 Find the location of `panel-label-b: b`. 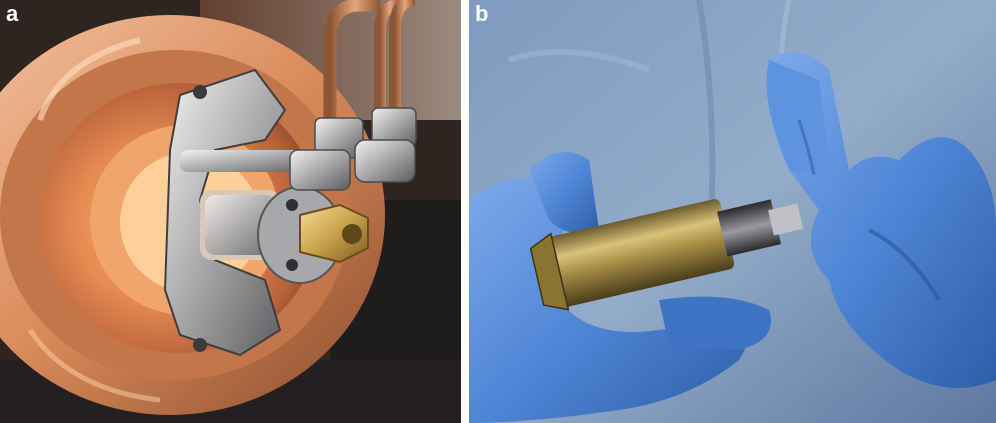

panel-label-b: b is located at coordinates (482, 13).